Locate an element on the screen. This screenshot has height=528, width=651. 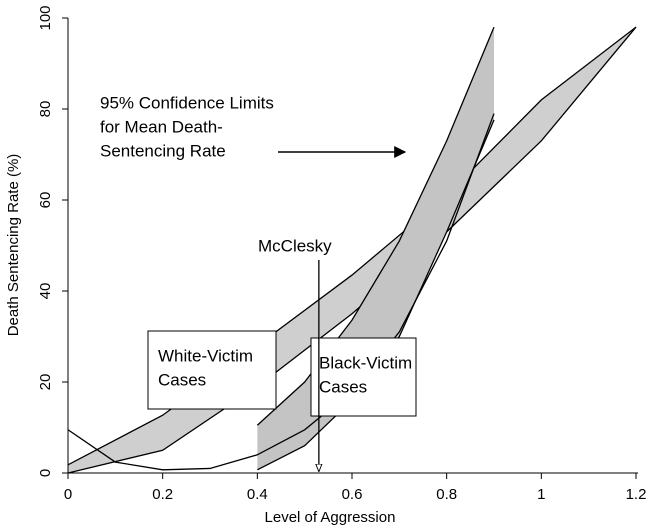
annotation: Black-Victim is located at coordinates (365, 362).